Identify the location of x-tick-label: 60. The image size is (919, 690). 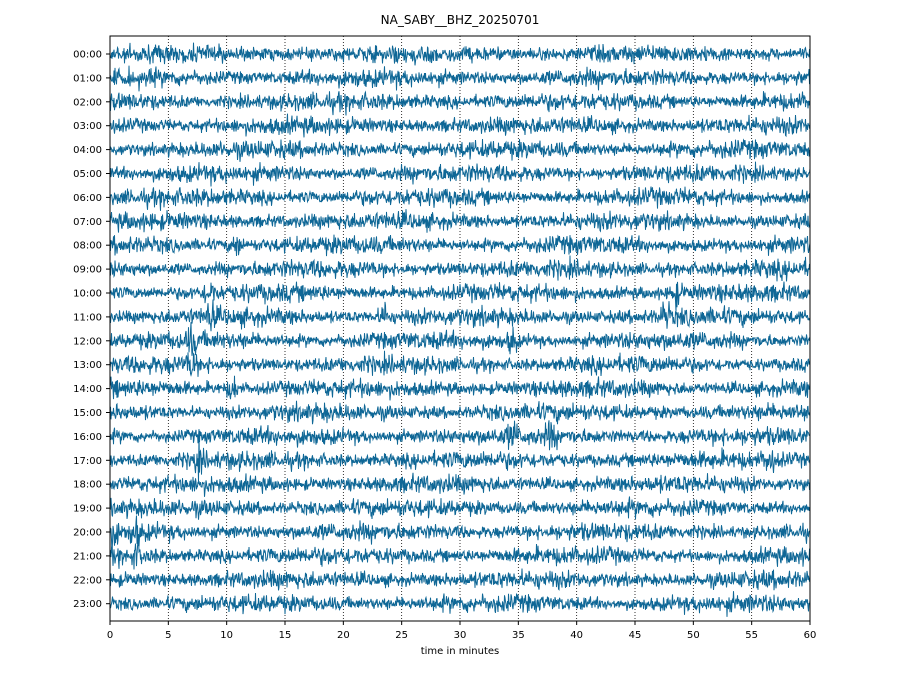
(810, 635).